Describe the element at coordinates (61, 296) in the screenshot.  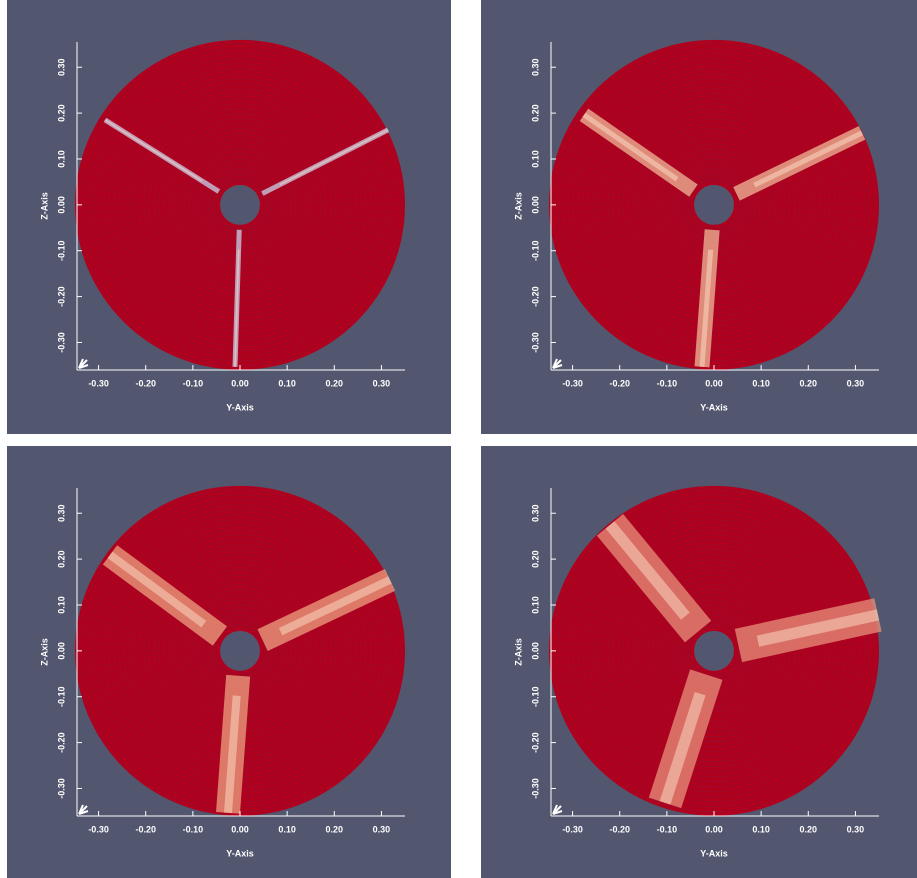
I see `y-tick-label: -0.20` at that location.